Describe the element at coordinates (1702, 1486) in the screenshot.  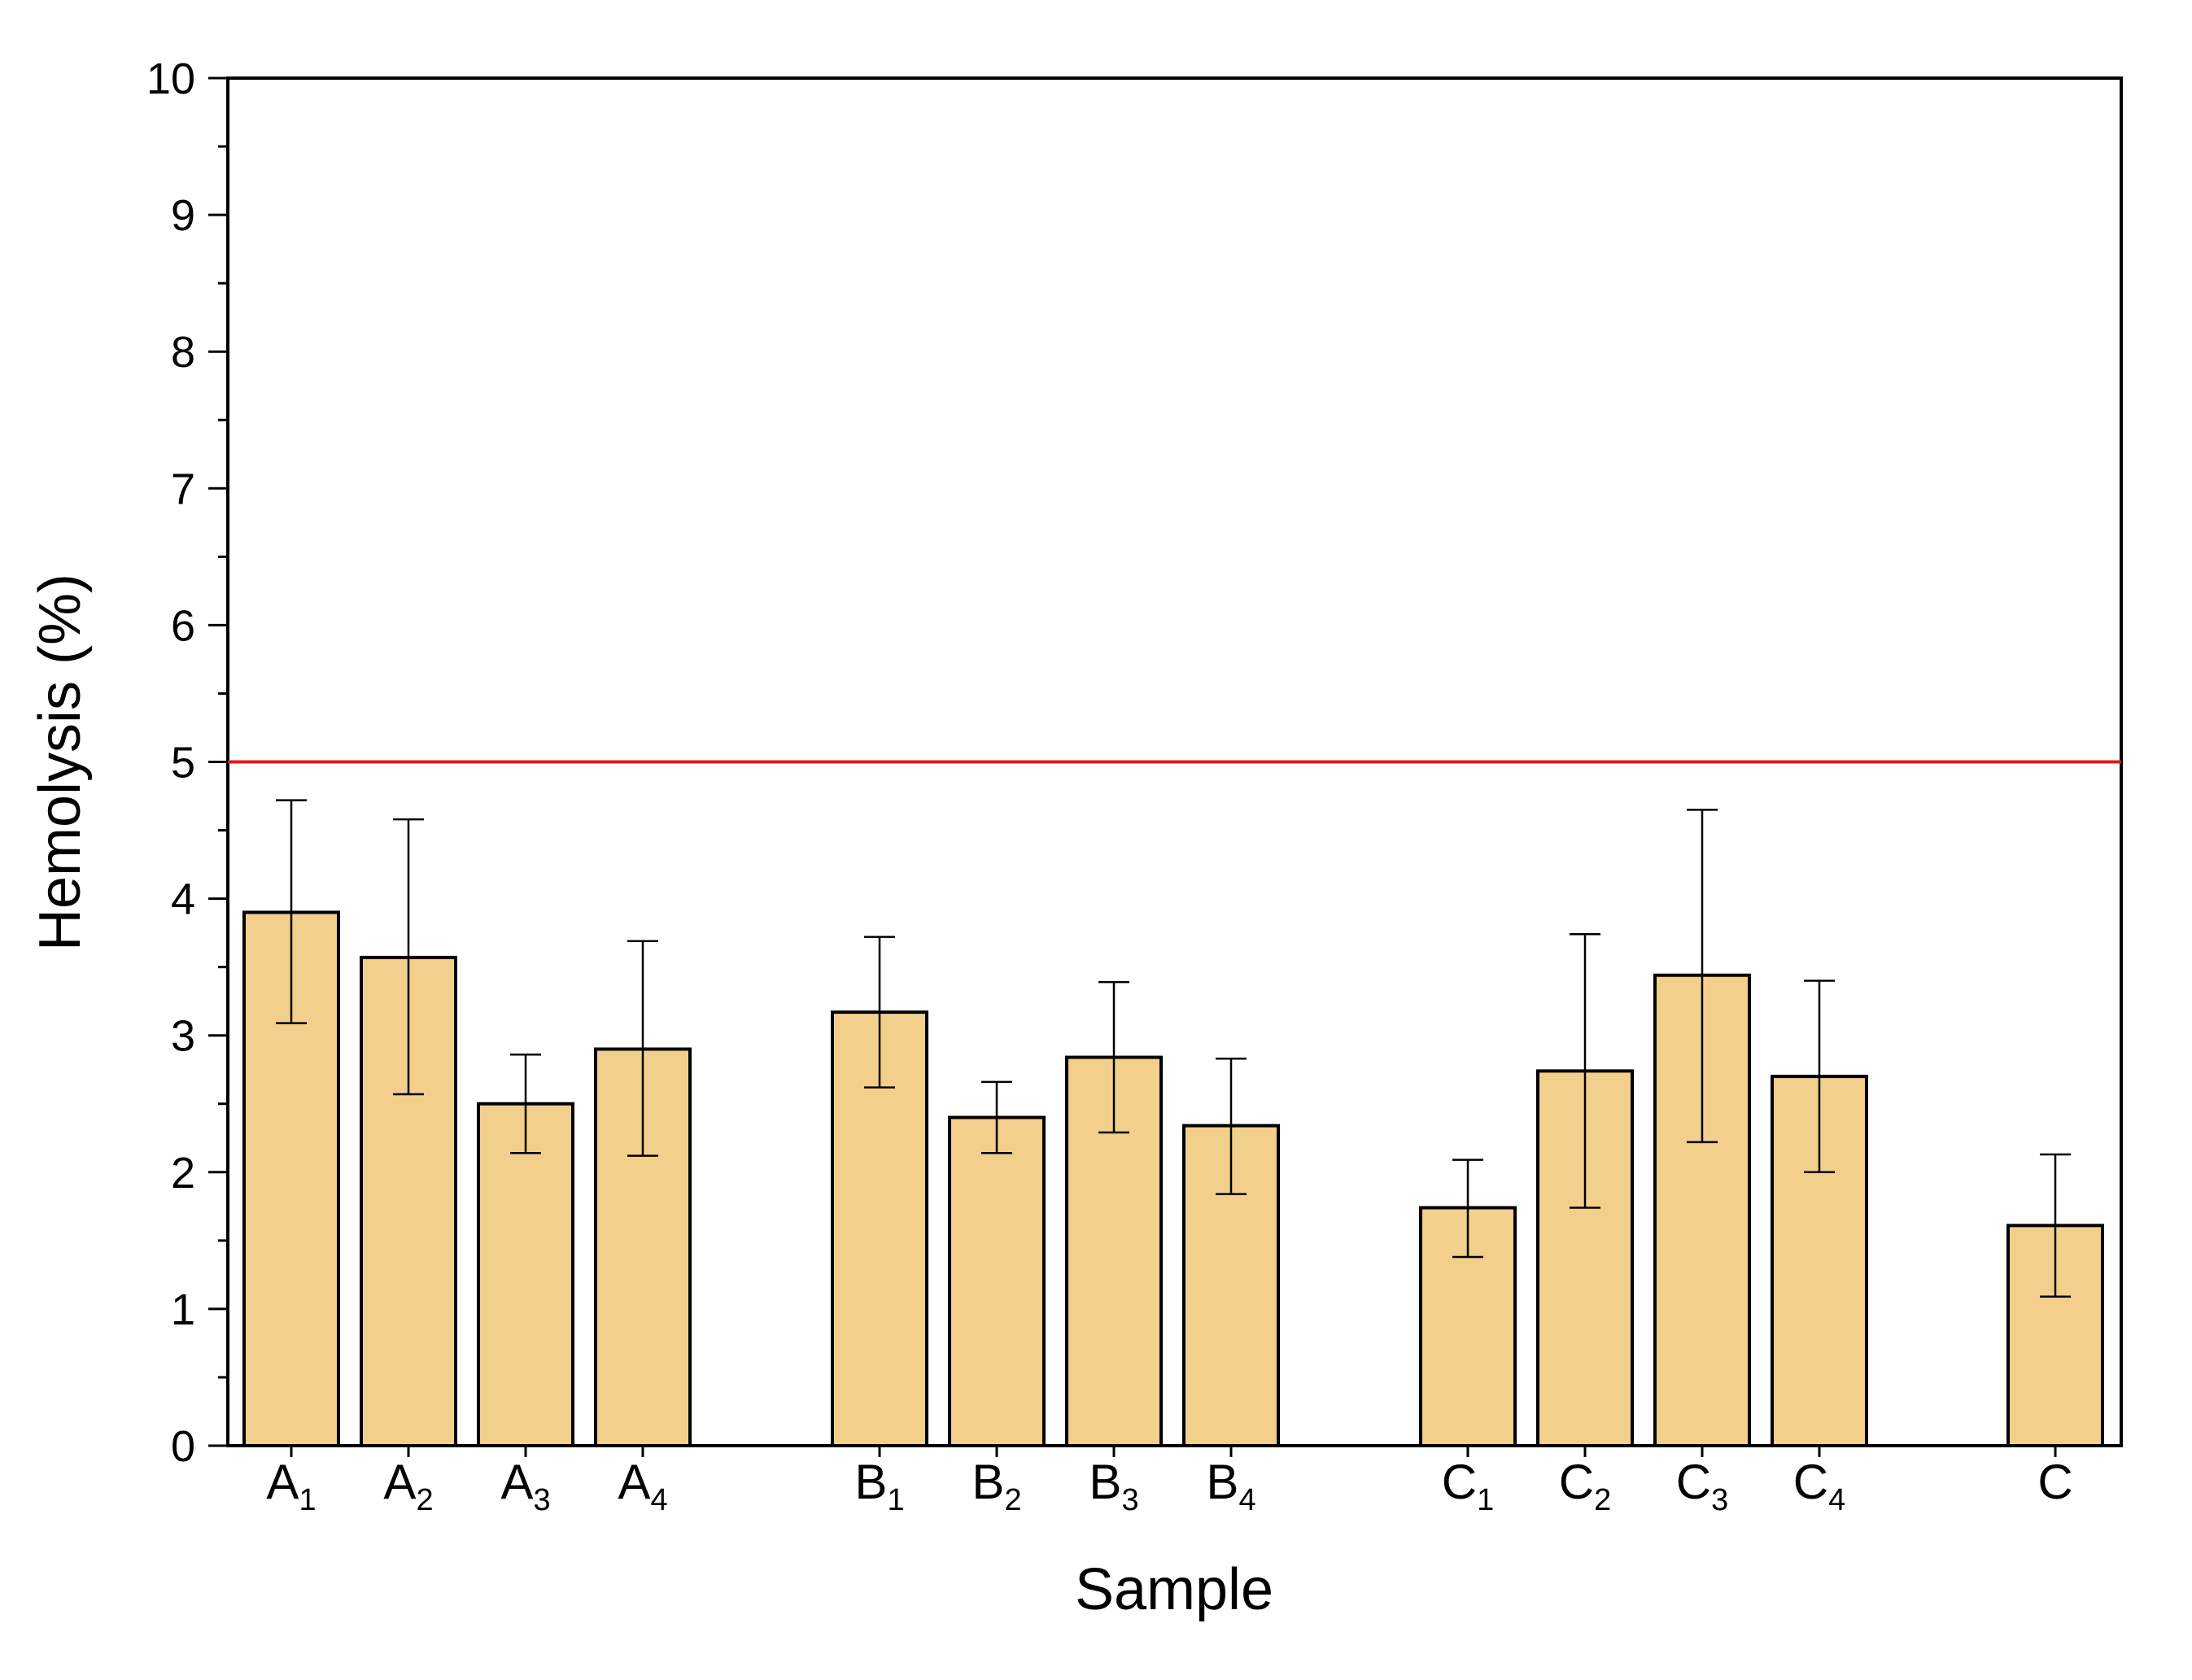
I see `x-tick-label-c3: C3` at that location.